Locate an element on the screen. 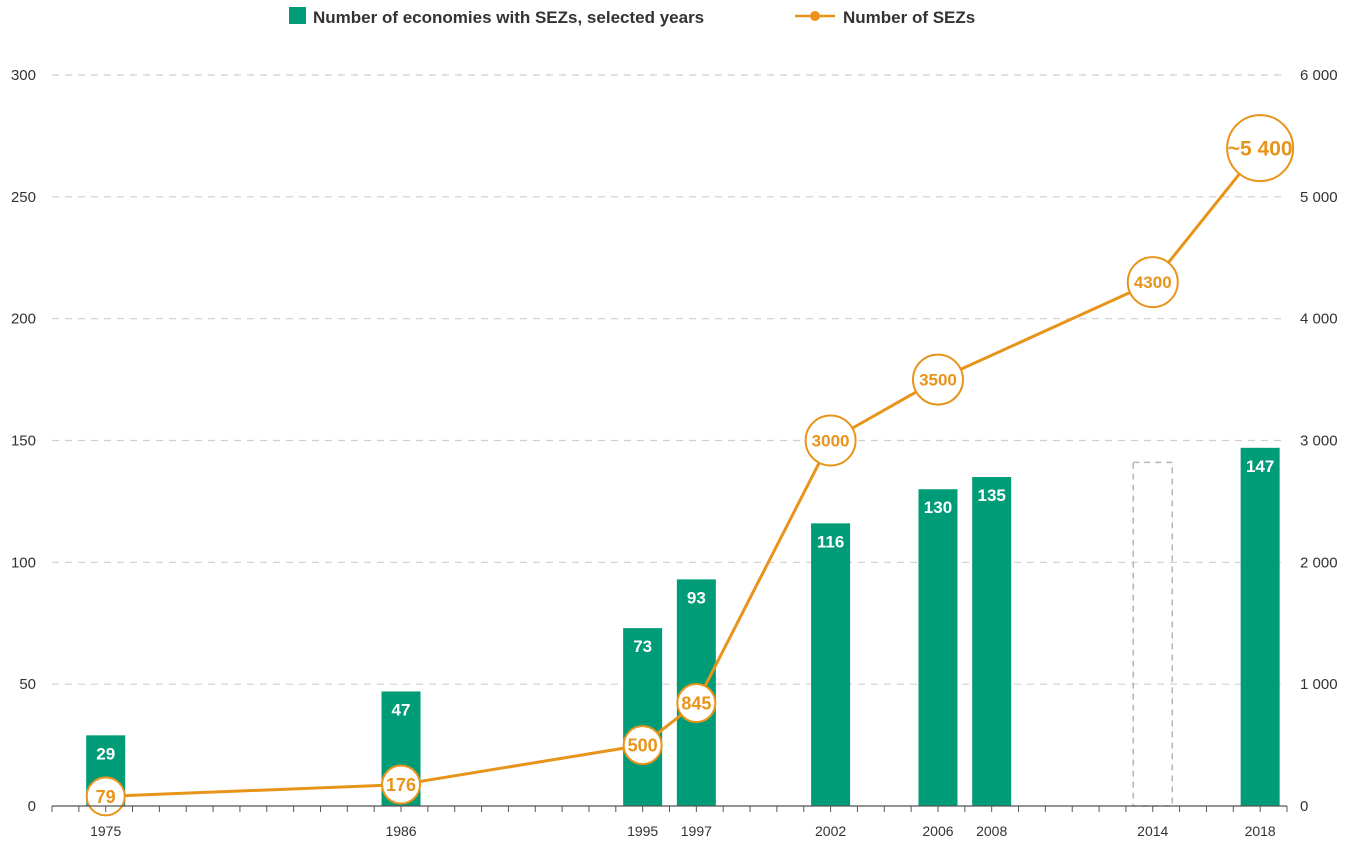  line-point-label: 79 is located at coordinates (106, 797).